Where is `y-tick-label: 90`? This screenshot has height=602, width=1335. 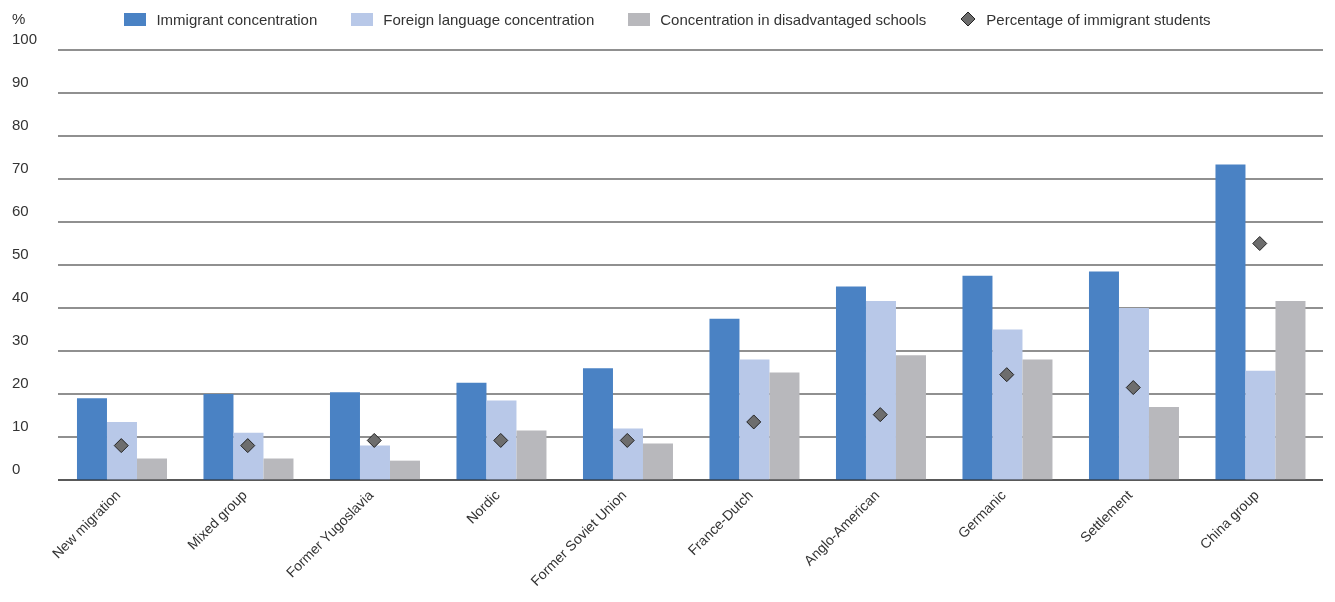
y-tick-label: 90 is located at coordinates (20, 81).